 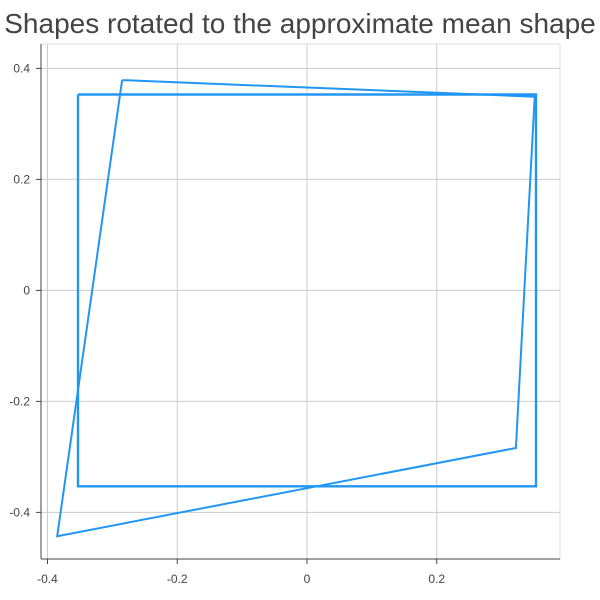 What do you see at coordinates (26, 290) in the screenshot?
I see `y-tick-label: 0` at bounding box center [26, 290].